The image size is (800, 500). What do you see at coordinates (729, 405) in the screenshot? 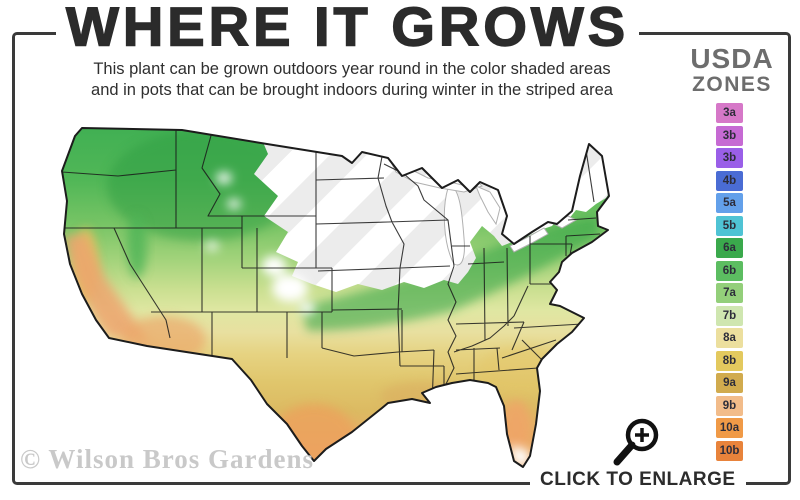
I see `zone-chip: 9b` at bounding box center [729, 405].